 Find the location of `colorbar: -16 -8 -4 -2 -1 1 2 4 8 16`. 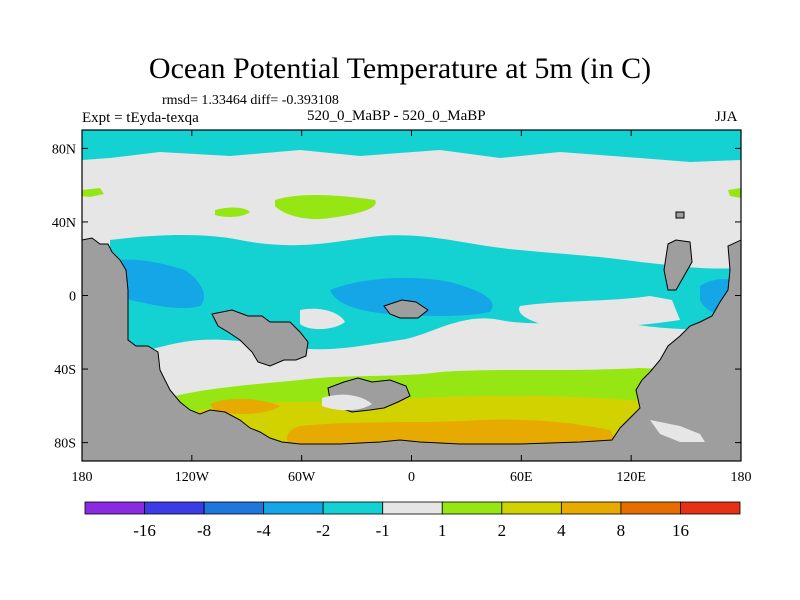

colorbar: -16 -8 -4 -2 -1 1 2 4 8 16 is located at coordinates (412, 520).